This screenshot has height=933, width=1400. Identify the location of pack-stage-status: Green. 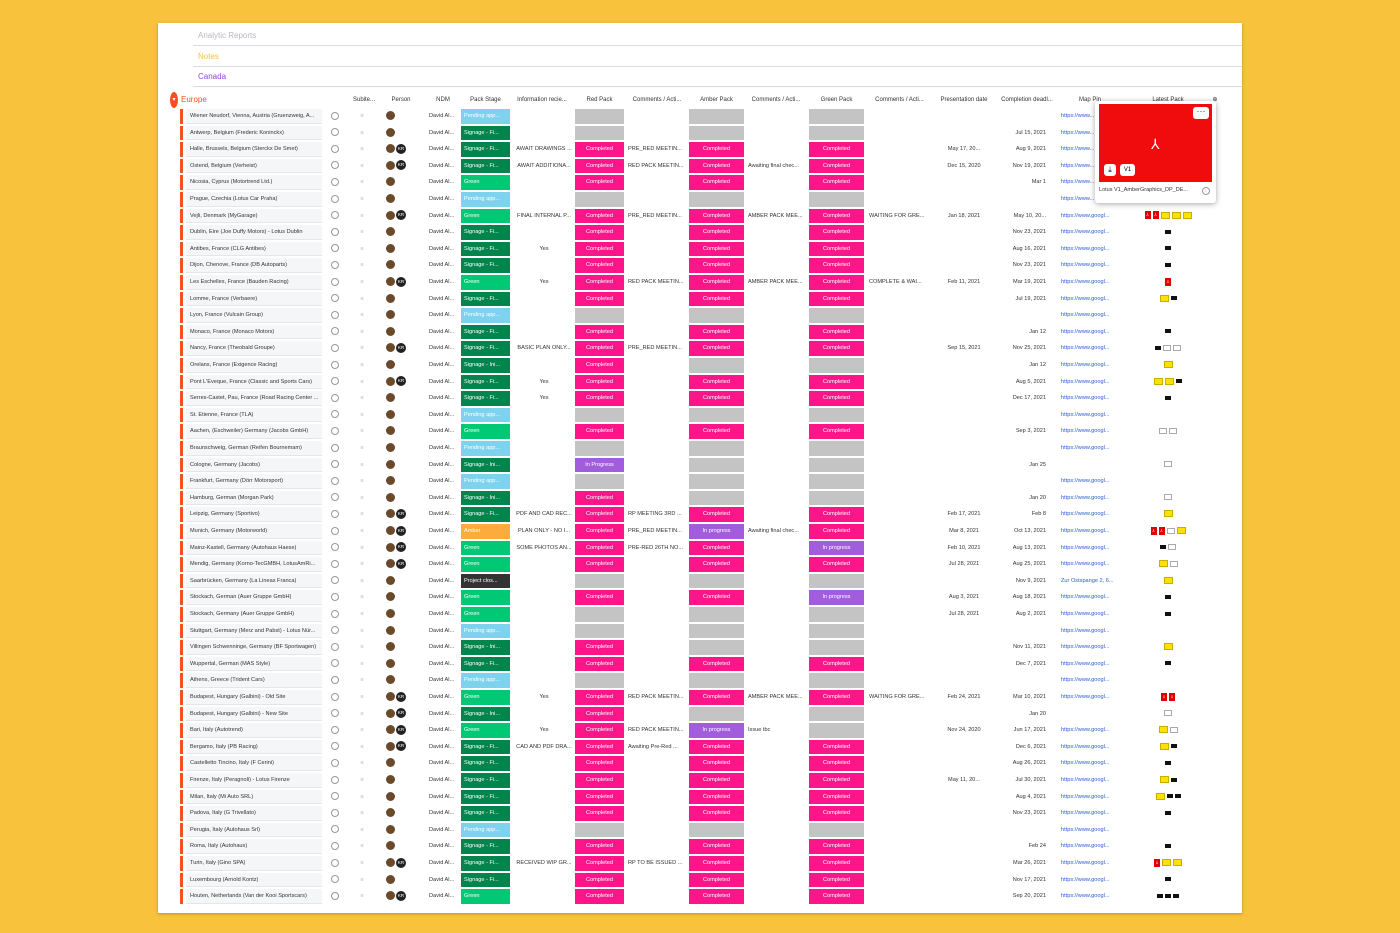
(485, 216).